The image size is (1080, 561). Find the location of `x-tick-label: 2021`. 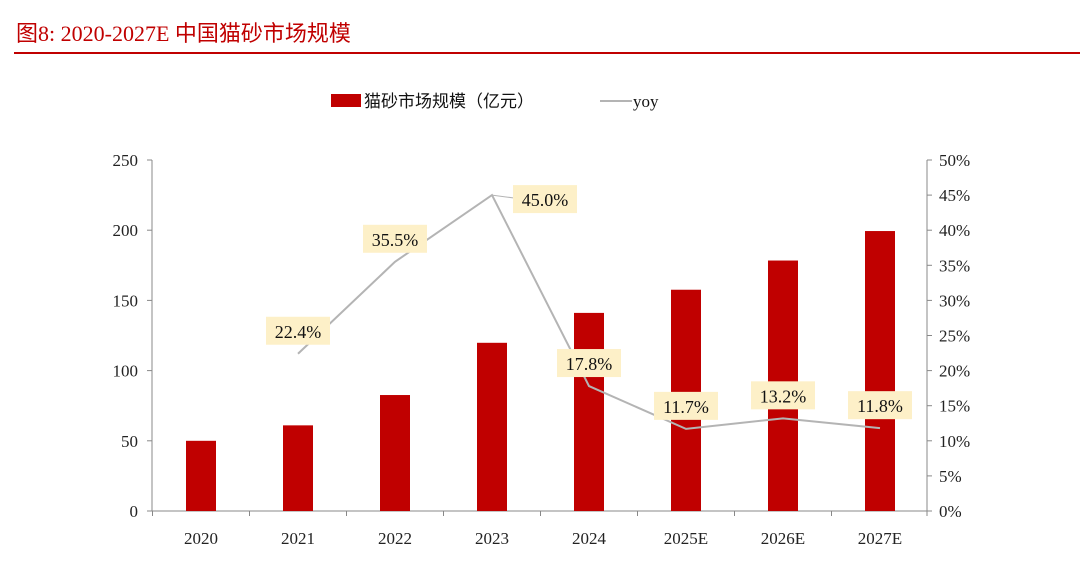

x-tick-label: 2021 is located at coordinates (298, 538).